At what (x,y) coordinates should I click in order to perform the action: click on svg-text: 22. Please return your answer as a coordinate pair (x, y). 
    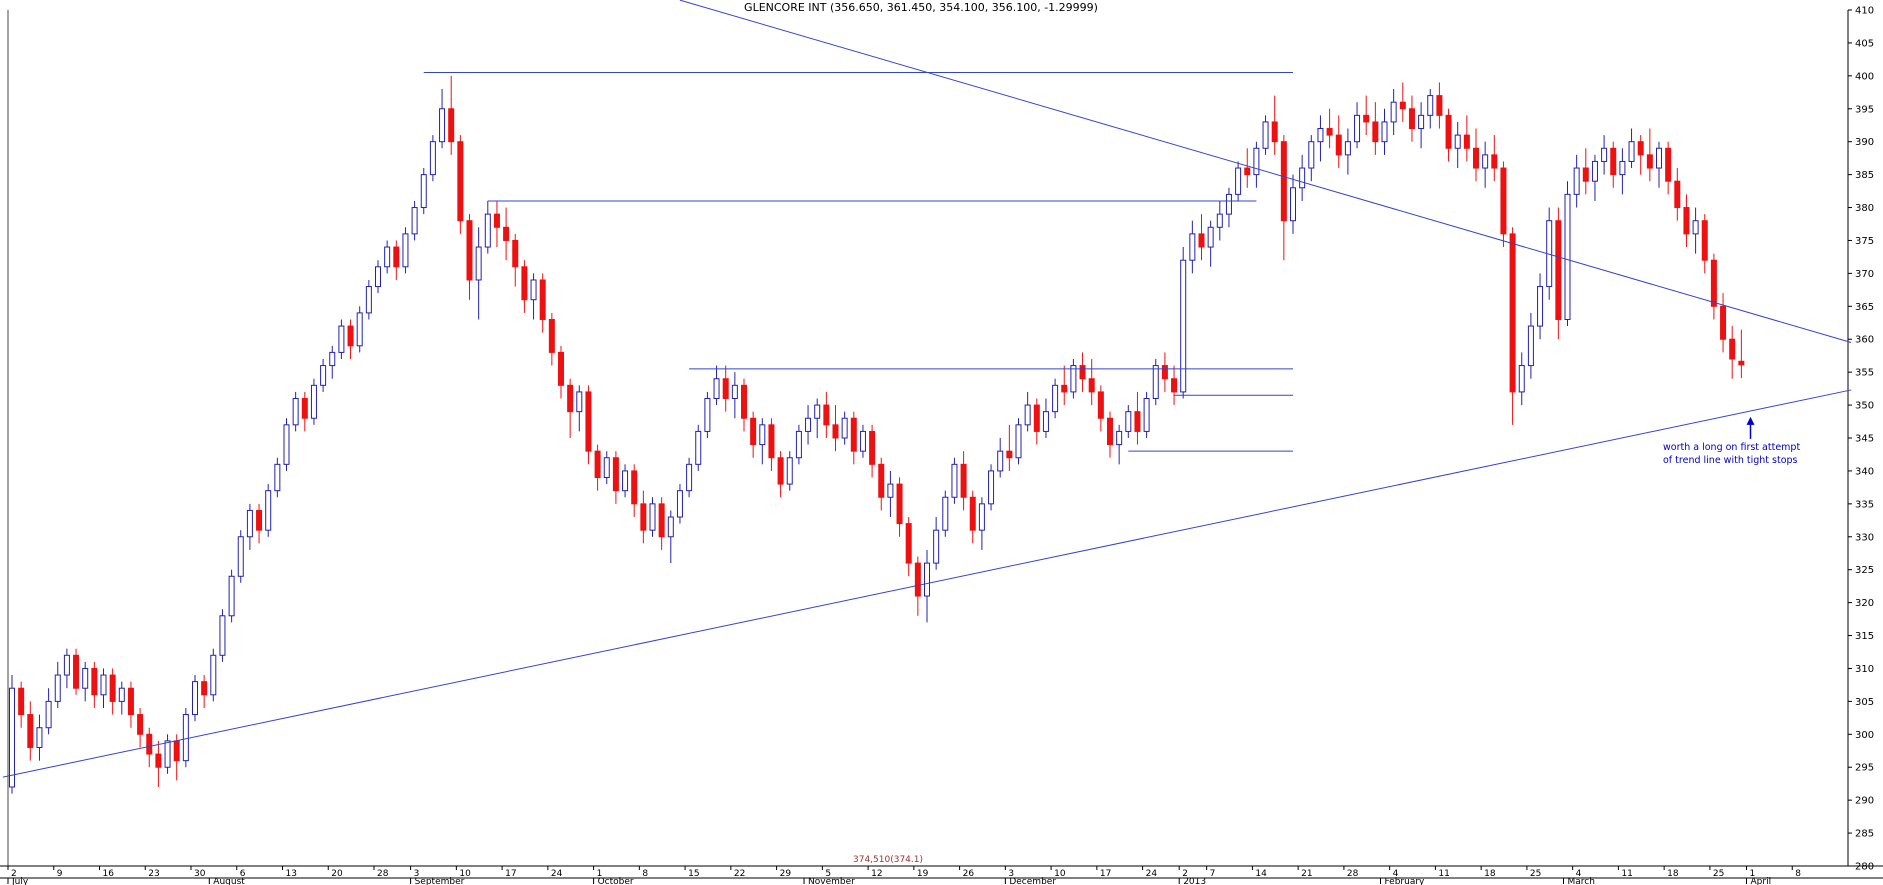
    Looking at the image, I should click on (739, 874).